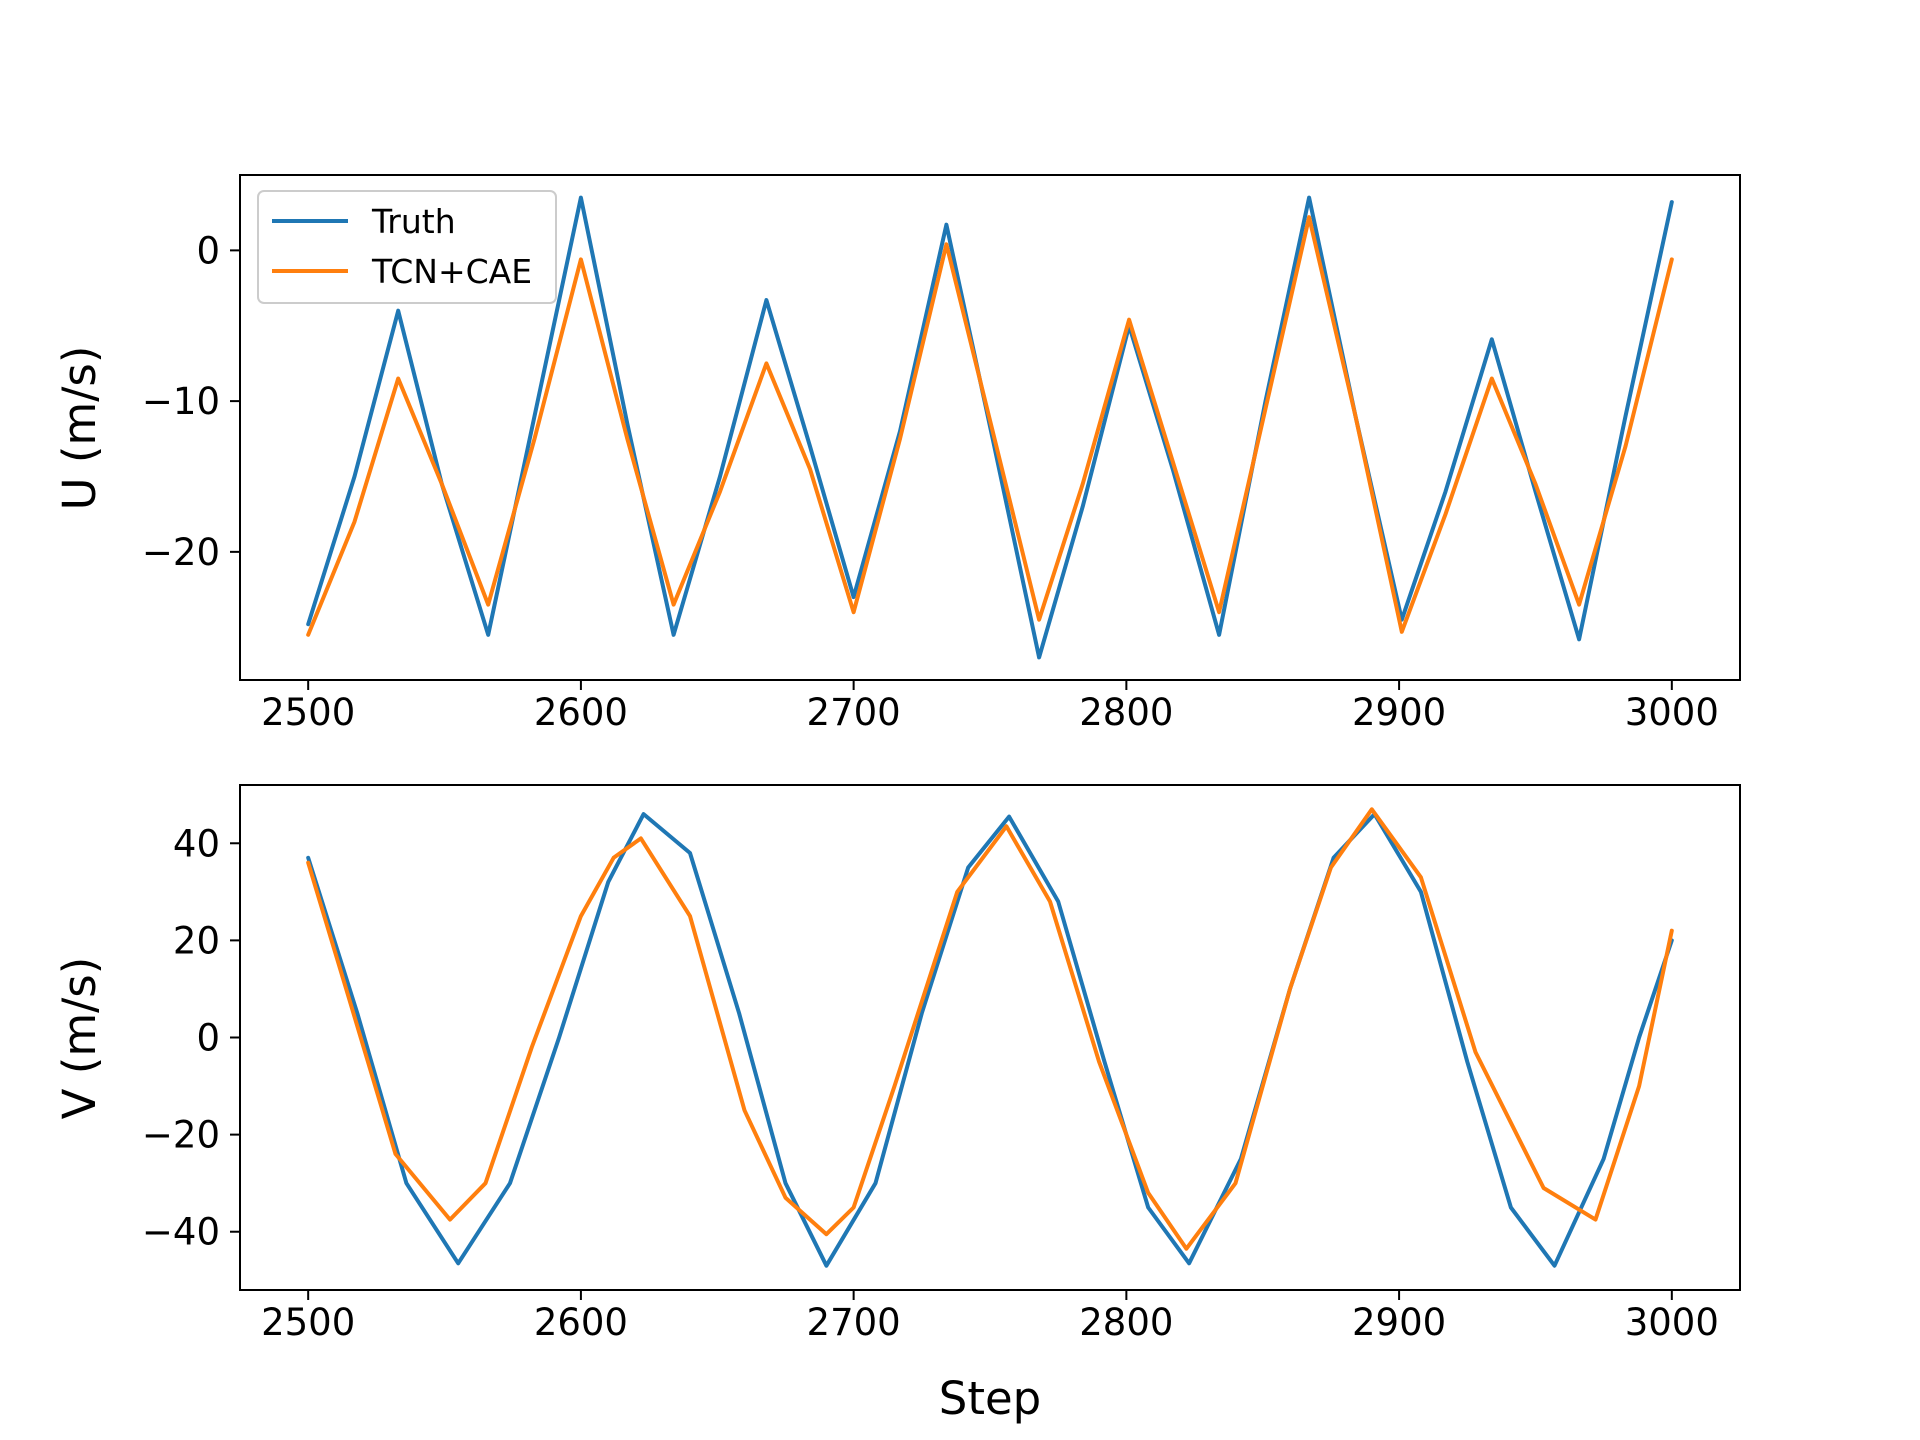 The height and width of the screenshot is (1440, 1920). What do you see at coordinates (581, 712) in the screenshot?
I see `u-x-tick-label: 2600` at bounding box center [581, 712].